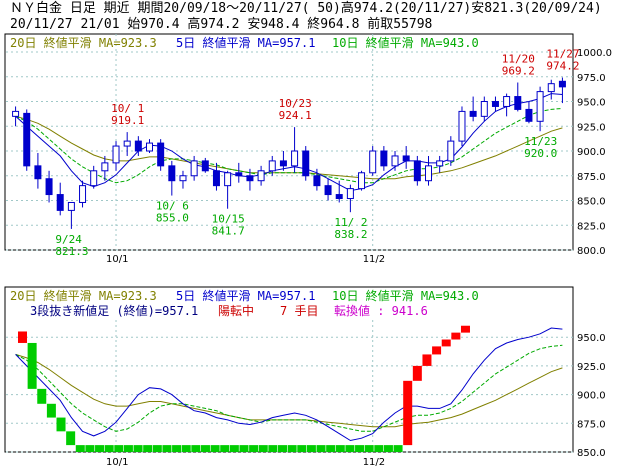 This screenshot has width=624, height=473. I want to click on lower-y-tick-label: 950.0, so click(591, 338).